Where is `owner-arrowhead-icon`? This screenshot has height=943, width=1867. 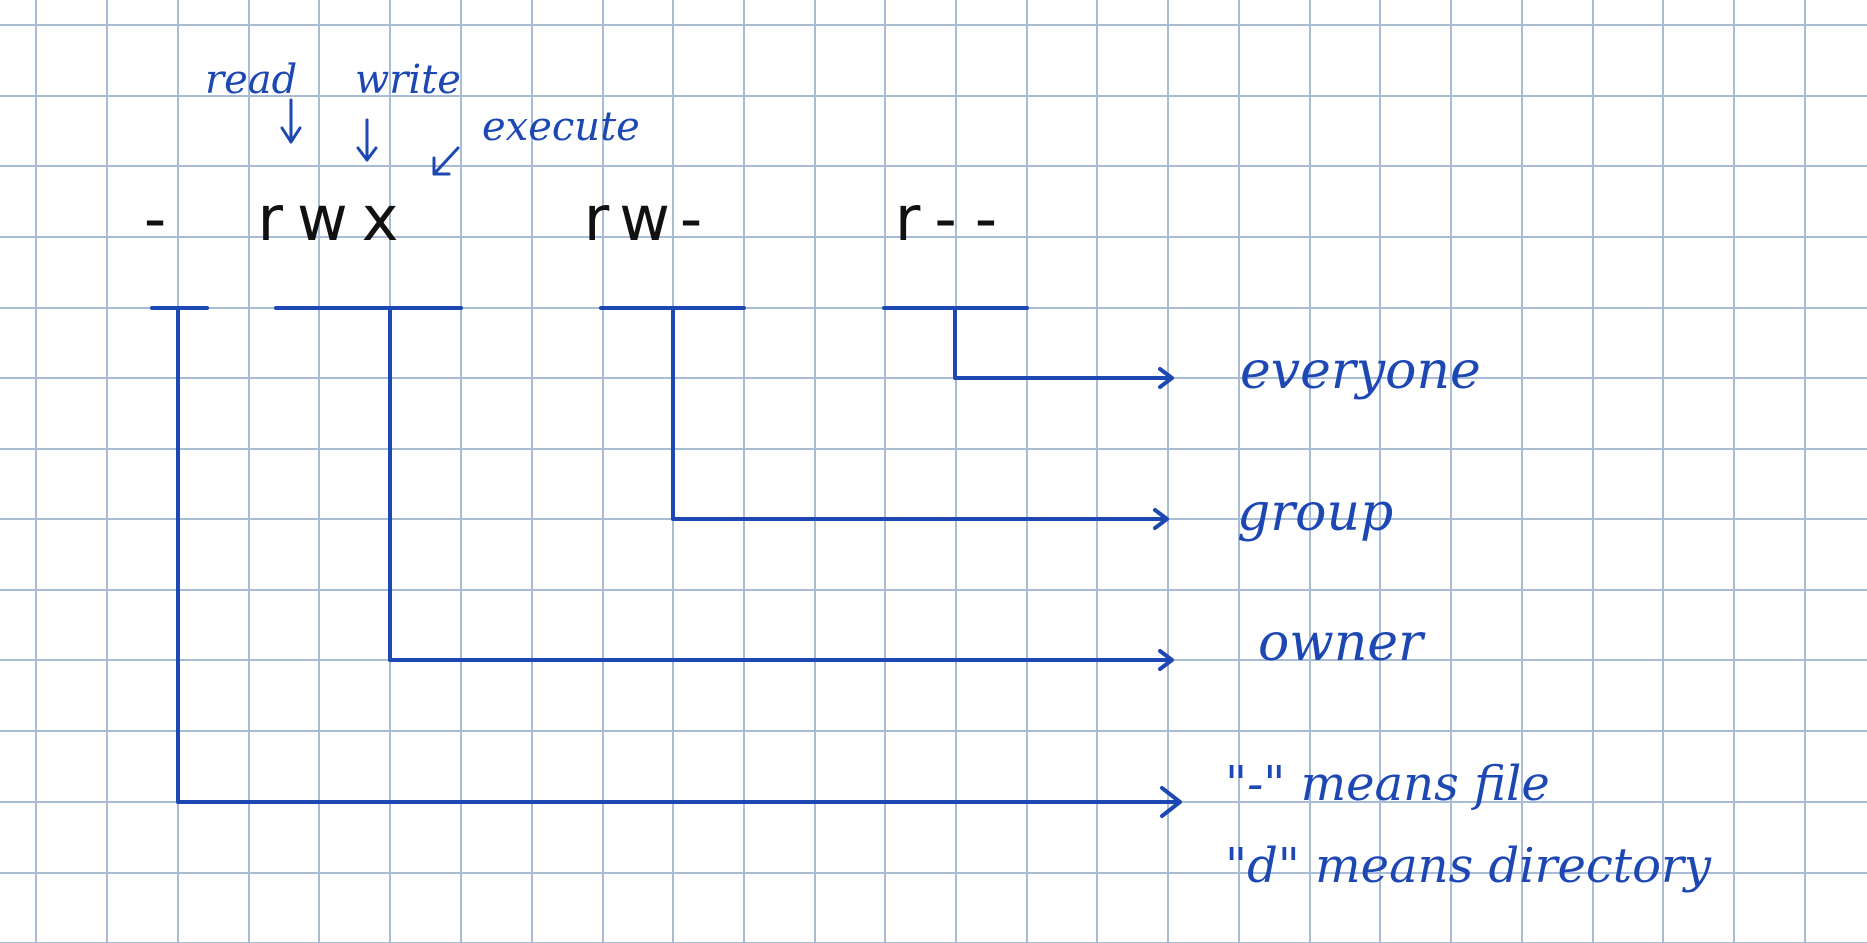 owner-arrowhead-icon is located at coordinates (1166, 660).